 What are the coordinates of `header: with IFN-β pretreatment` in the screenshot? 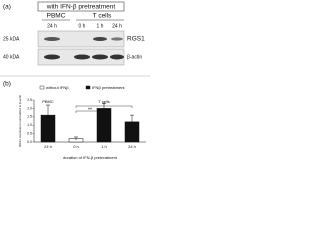 It's located at (81, 7).